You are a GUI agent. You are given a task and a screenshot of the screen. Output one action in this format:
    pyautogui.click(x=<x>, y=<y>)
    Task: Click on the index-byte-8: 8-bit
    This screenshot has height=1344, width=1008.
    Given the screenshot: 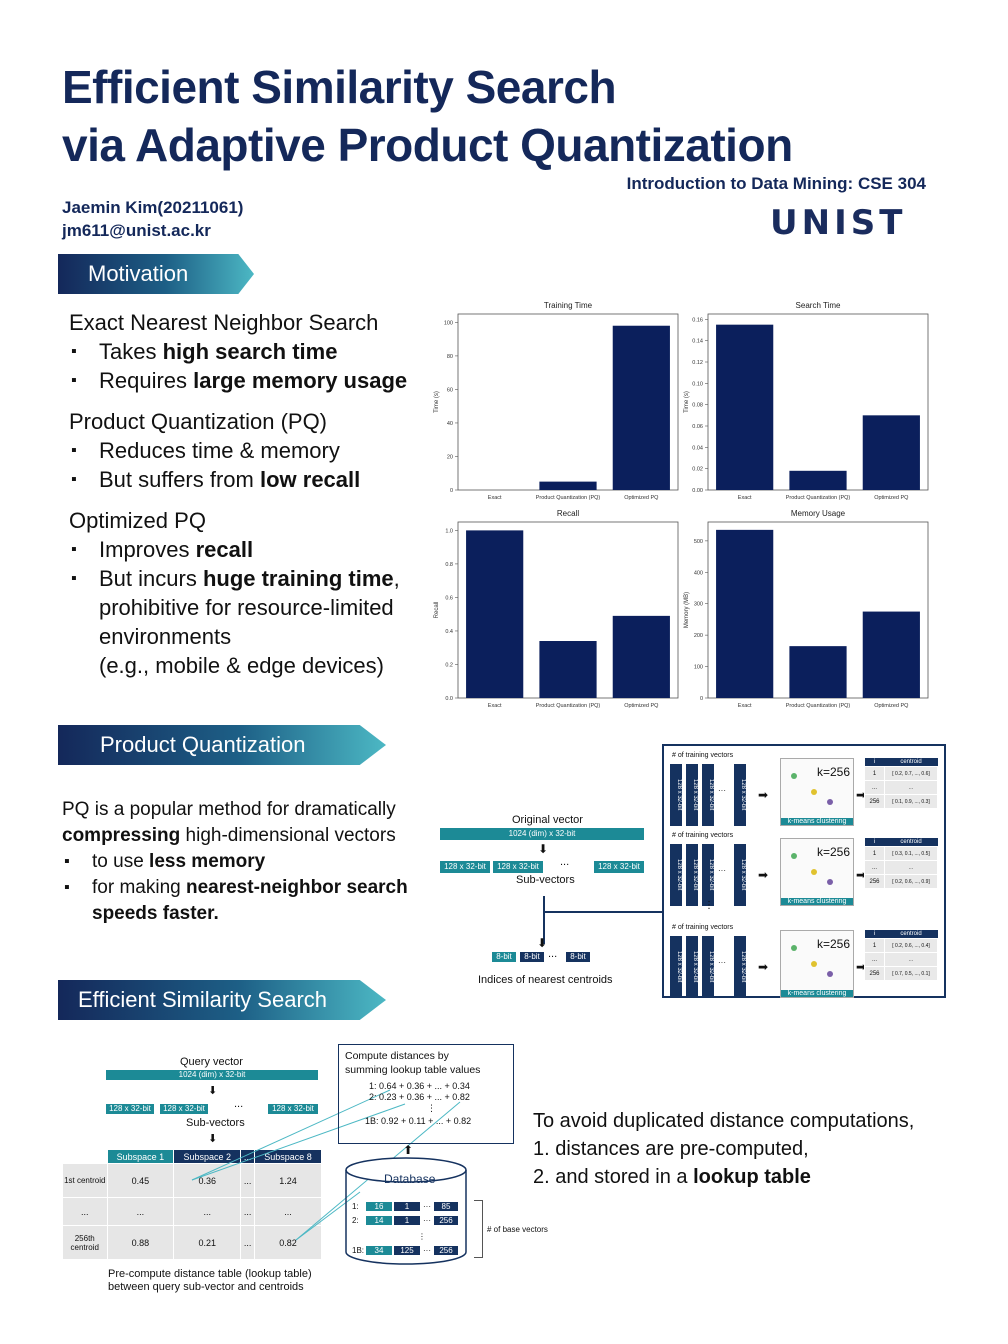 What is the action you would take?
    pyautogui.click(x=578, y=957)
    